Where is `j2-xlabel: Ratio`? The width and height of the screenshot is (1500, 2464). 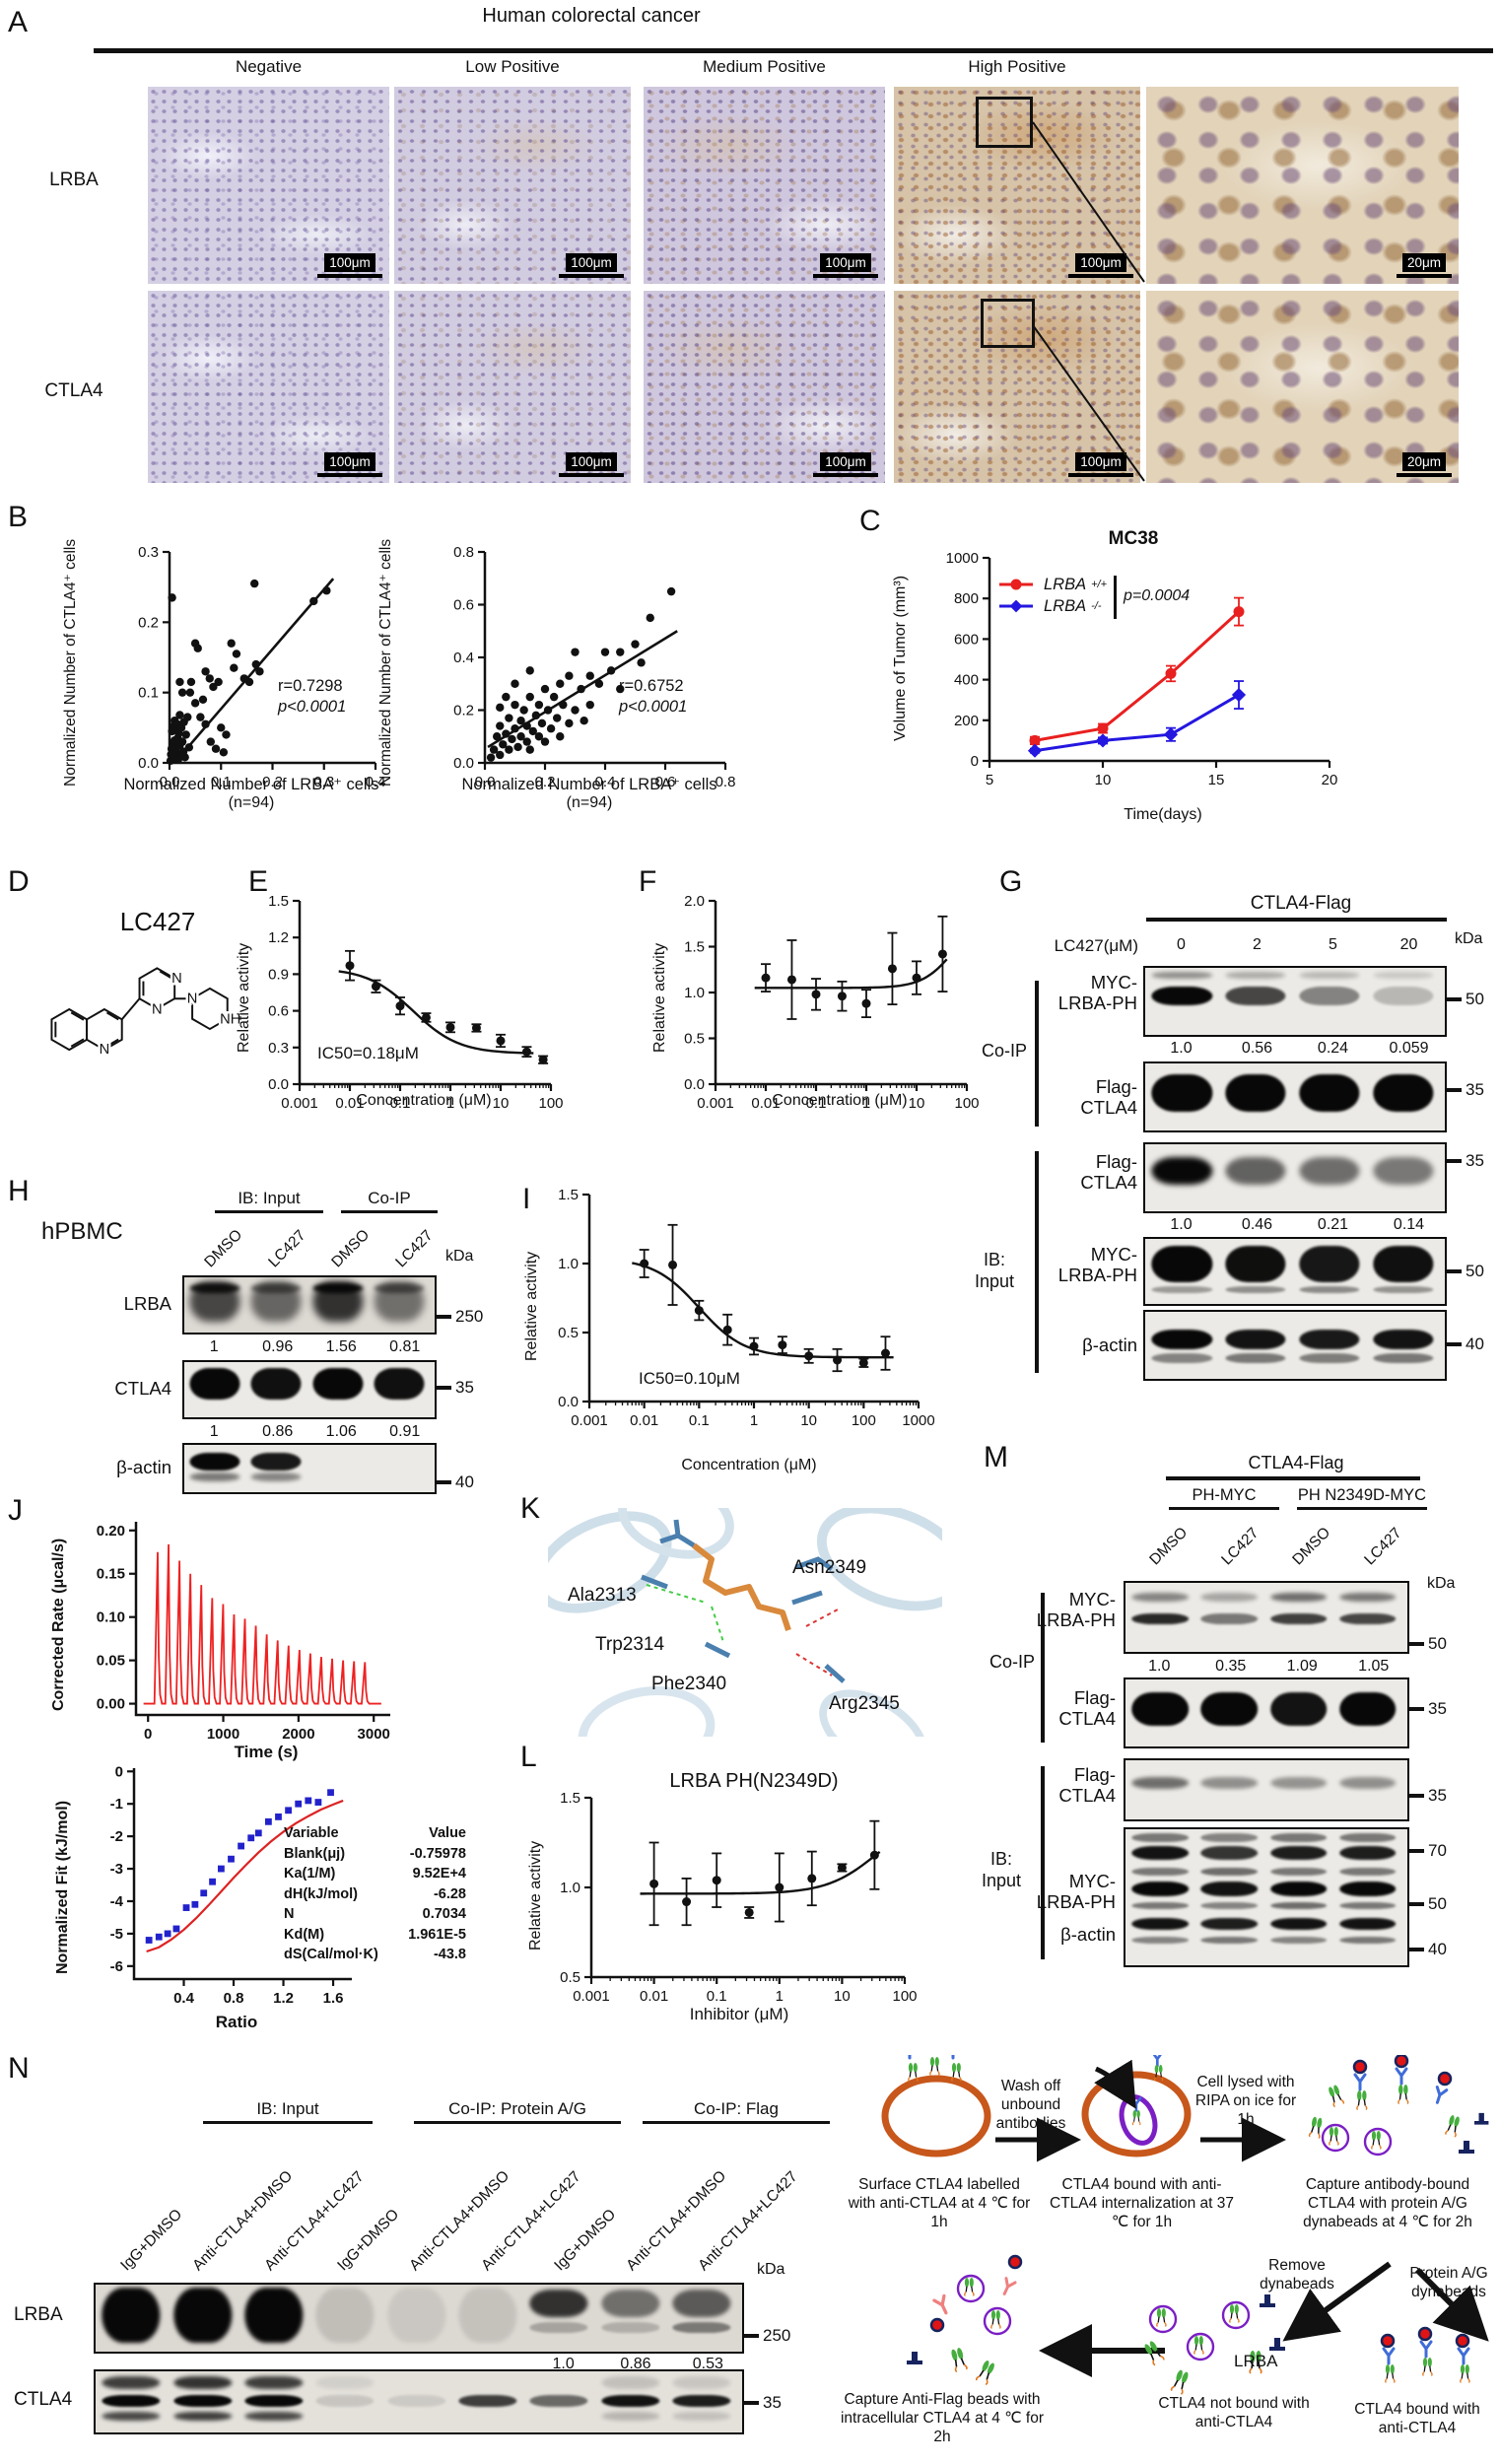 j2-xlabel: Ratio is located at coordinates (236, 2022).